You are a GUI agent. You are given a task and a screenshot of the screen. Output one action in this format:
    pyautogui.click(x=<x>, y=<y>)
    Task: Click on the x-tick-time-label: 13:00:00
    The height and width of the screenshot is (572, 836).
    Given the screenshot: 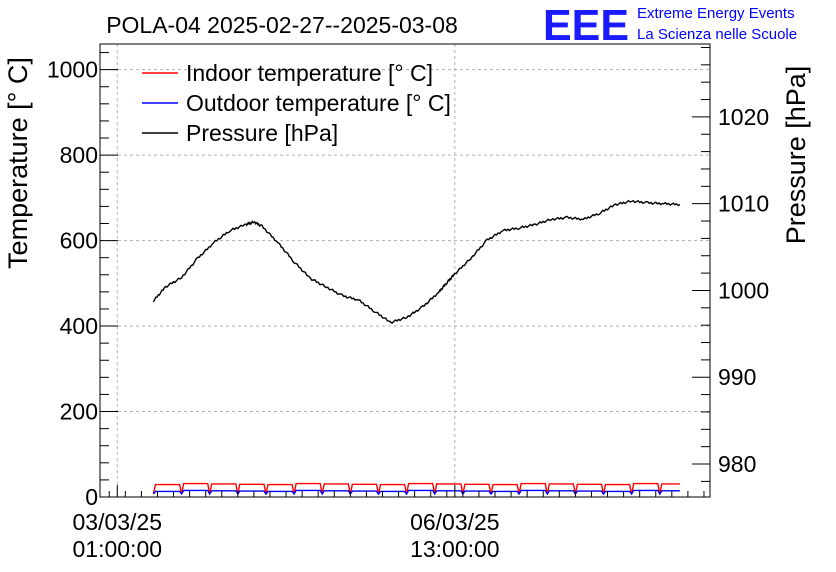 What is the action you would take?
    pyautogui.click(x=455, y=549)
    